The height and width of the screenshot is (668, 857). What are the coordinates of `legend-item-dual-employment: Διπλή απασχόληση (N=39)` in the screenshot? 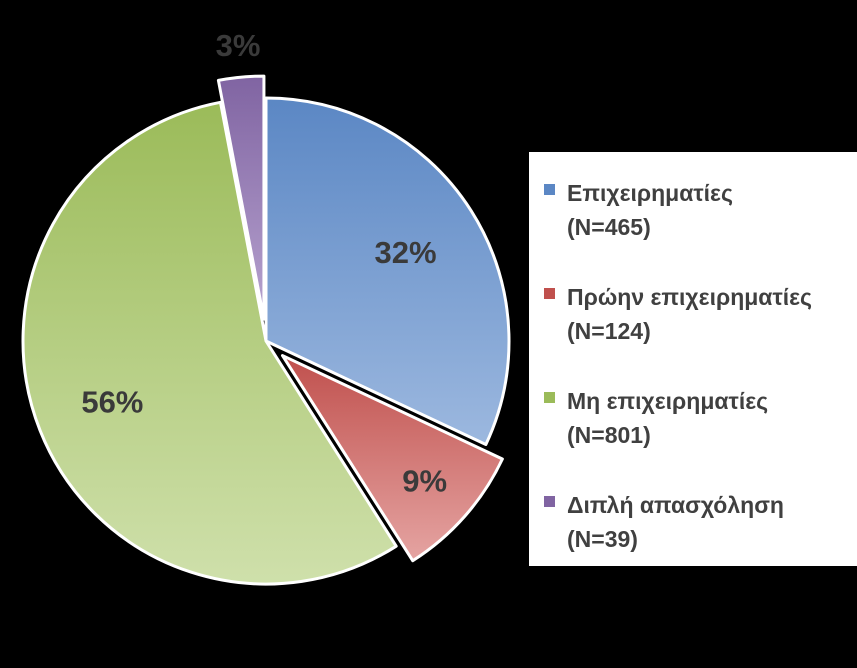 It's located at (700, 540).